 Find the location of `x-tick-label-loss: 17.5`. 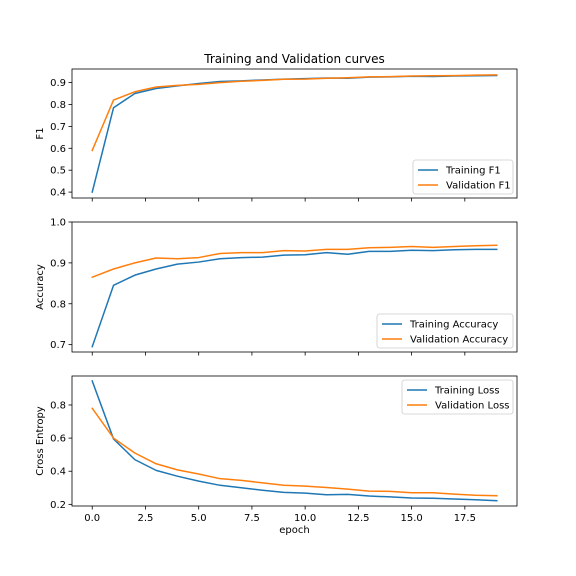

x-tick-label-loss: 17.5 is located at coordinates (465, 518).